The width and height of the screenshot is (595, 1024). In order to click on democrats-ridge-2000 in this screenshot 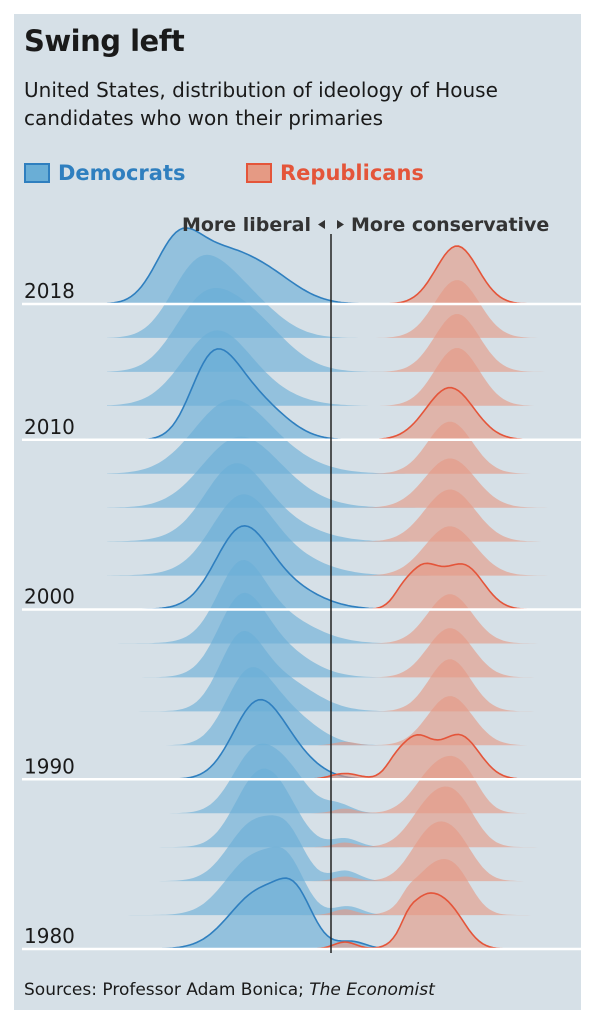, I will do `click(331, 567)`.